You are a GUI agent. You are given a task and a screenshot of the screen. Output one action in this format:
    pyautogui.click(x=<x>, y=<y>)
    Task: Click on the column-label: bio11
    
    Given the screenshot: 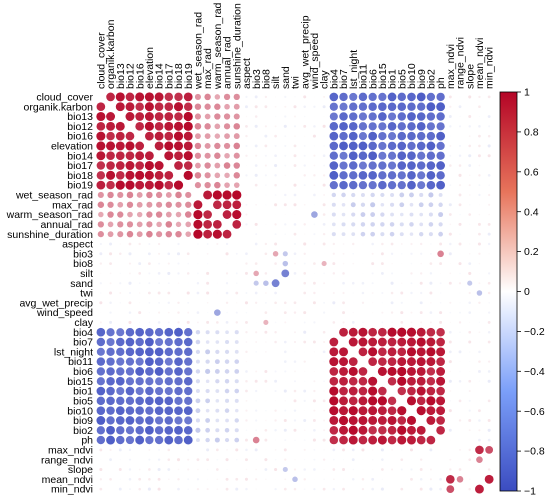 What is the action you would take?
    pyautogui.click(x=364, y=76)
    